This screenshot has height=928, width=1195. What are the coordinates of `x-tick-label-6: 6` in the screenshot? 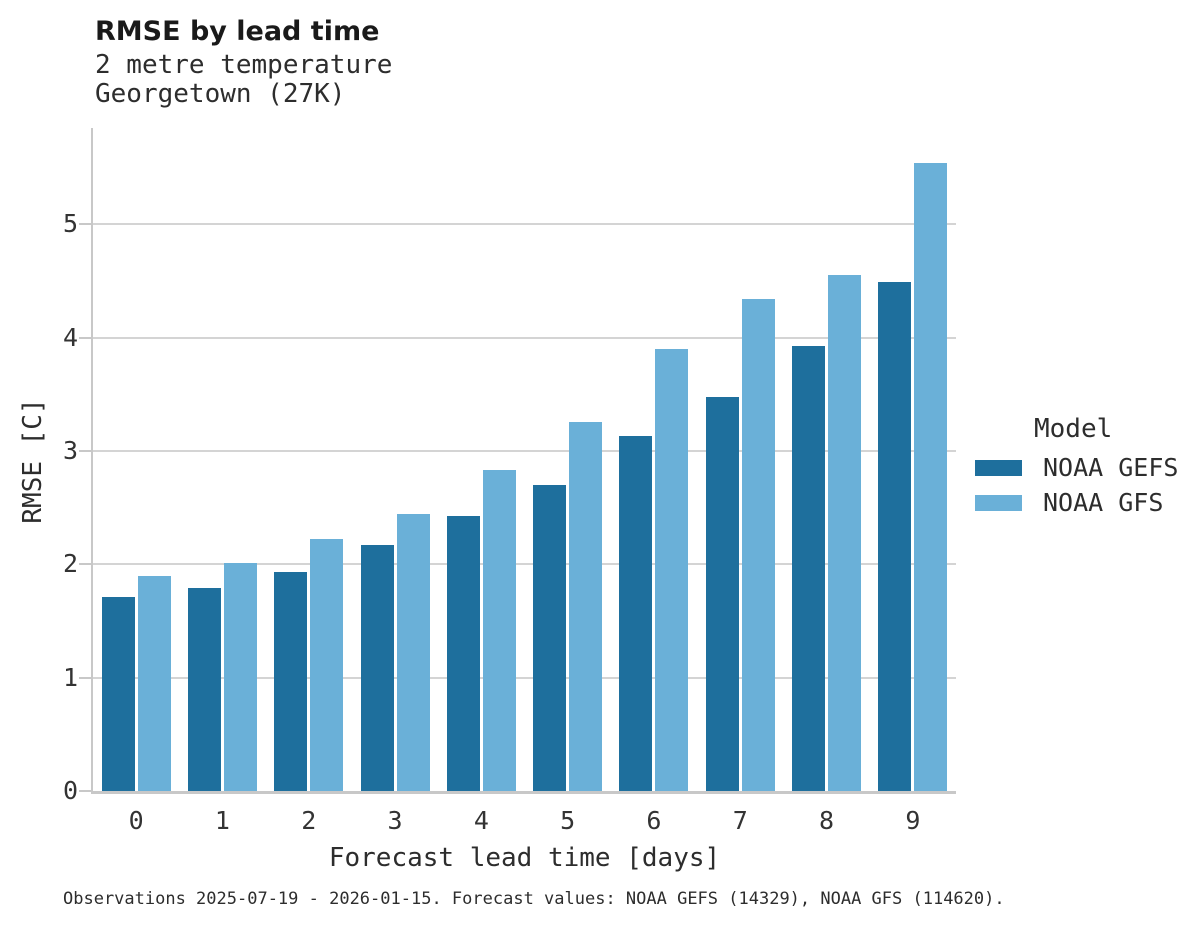 It's located at (654, 820).